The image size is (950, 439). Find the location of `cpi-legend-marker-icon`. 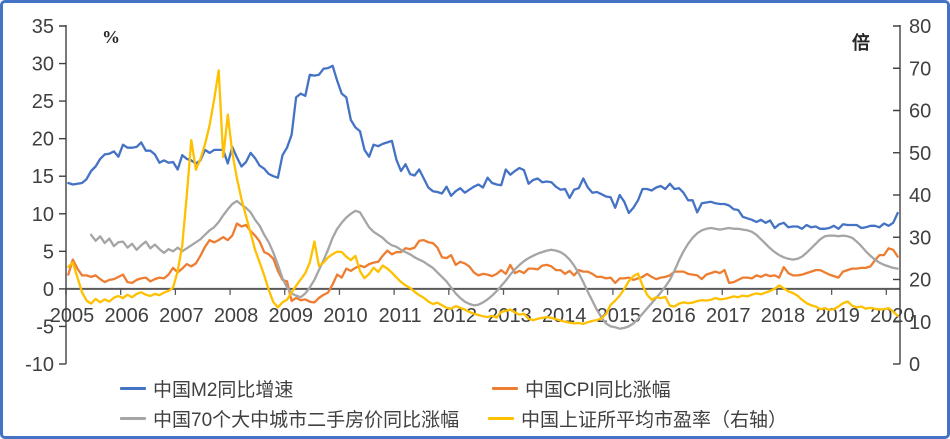

cpi-legend-marker-icon is located at coordinates (505, 388).